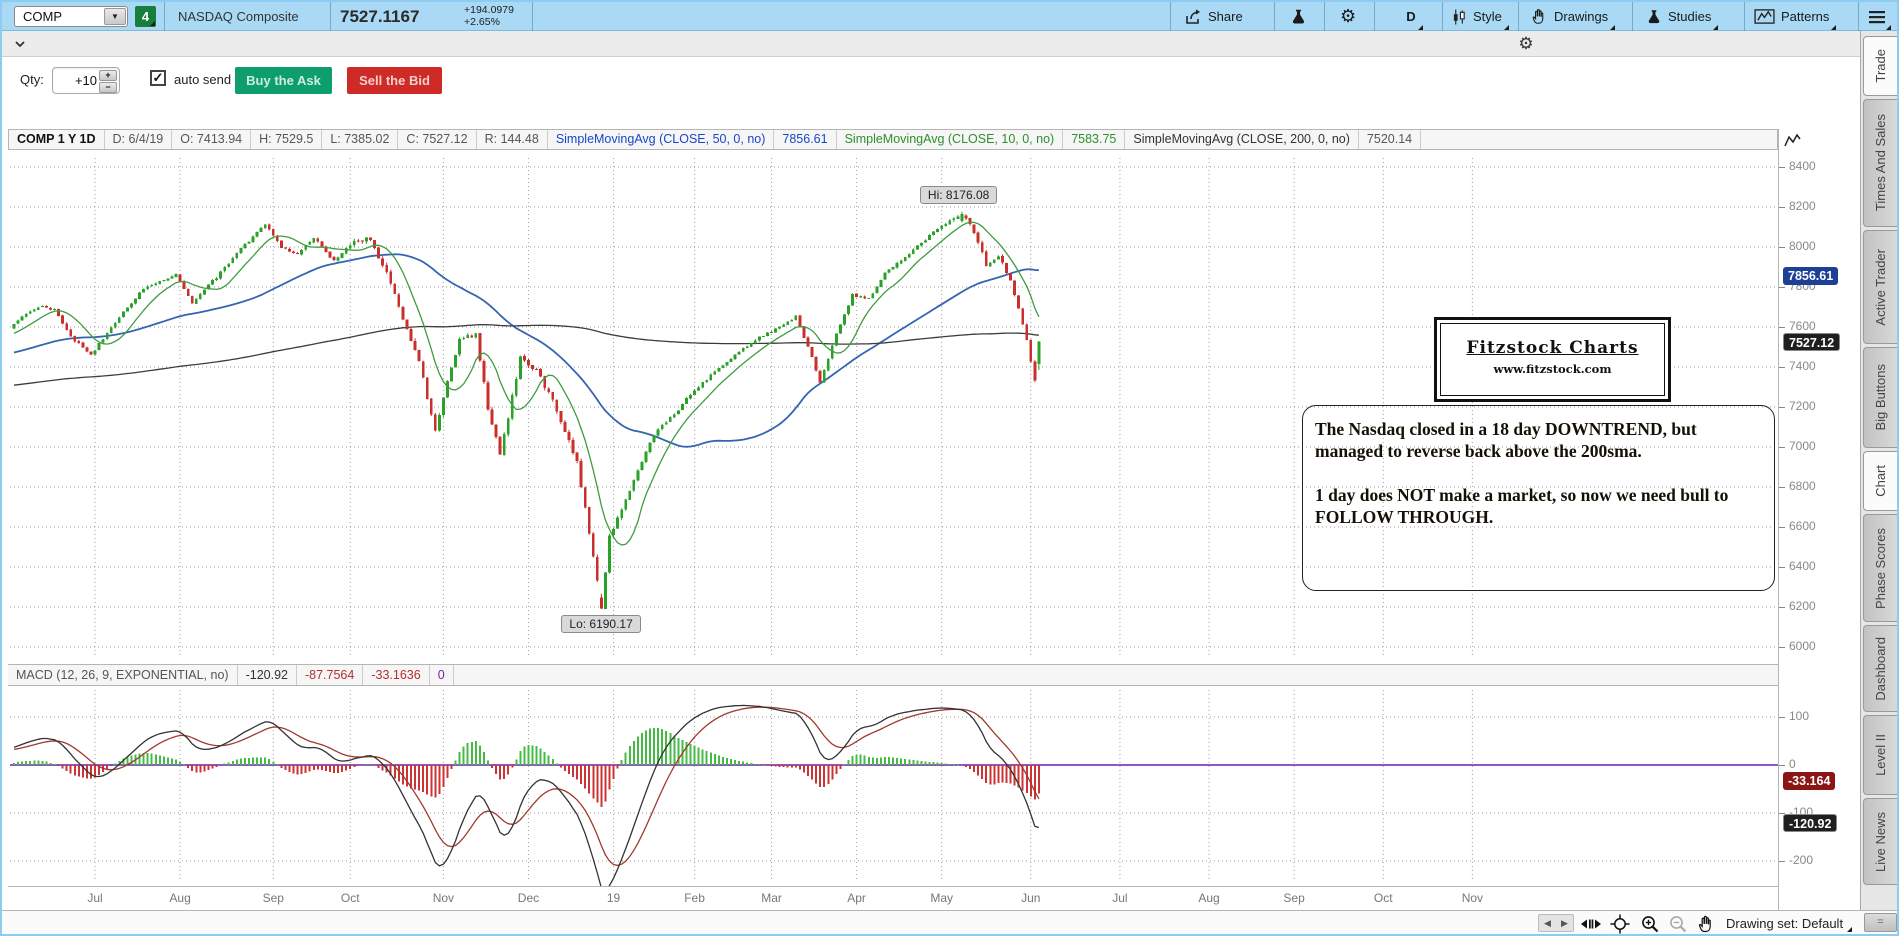 This screenshot has height=936, width=1899. What do you see at coordinates (42, 16) in the screenshot?
I see `symbol-input: COMP` at bounding box center [42, 16].